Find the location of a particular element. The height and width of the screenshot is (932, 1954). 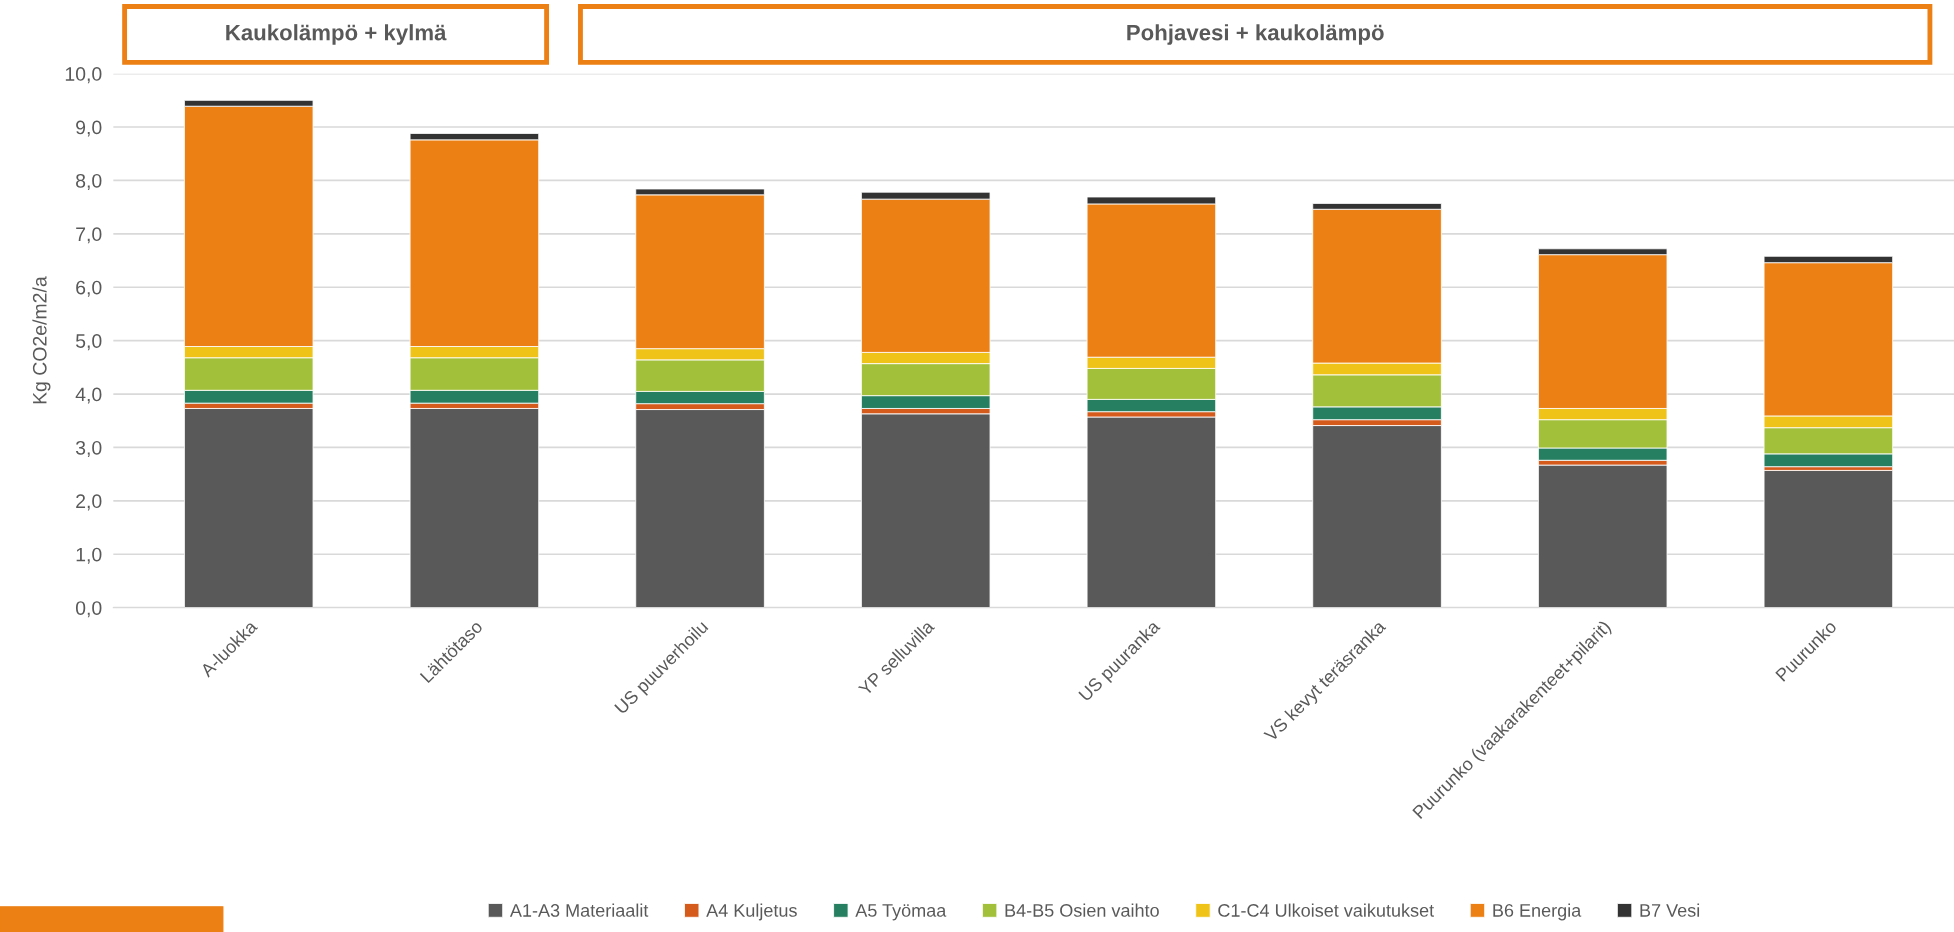

y-tick-label: 5,0 is located at coordinates (88, 342).